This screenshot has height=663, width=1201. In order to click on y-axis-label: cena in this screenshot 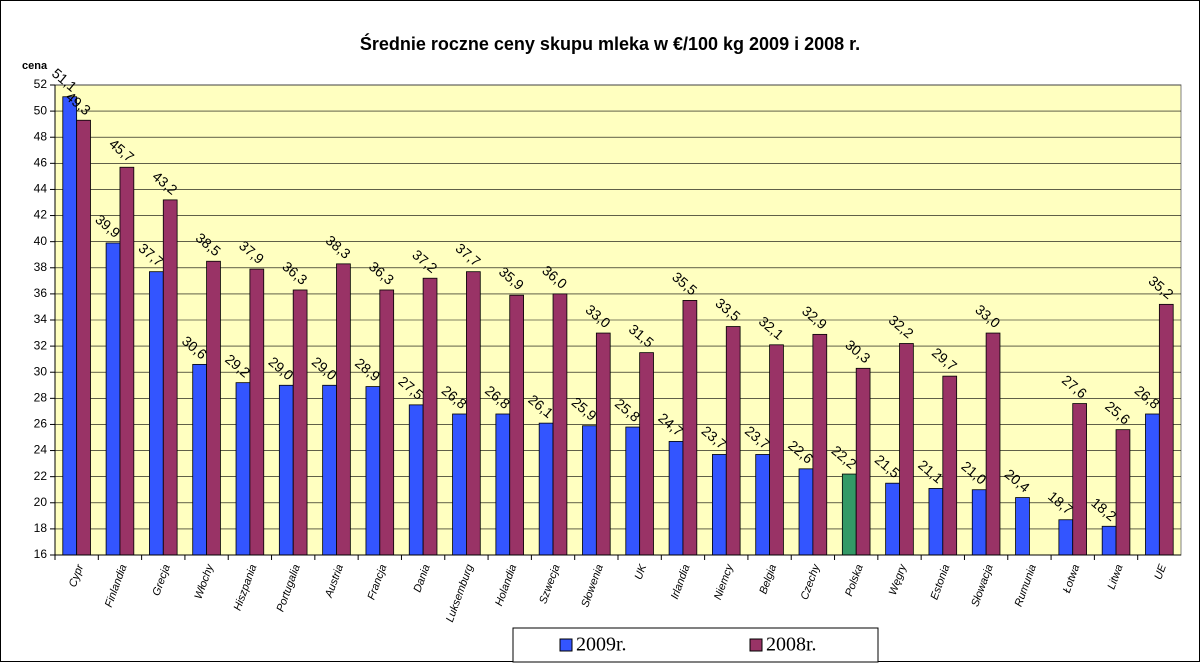, I will do `click(35, 66)`.